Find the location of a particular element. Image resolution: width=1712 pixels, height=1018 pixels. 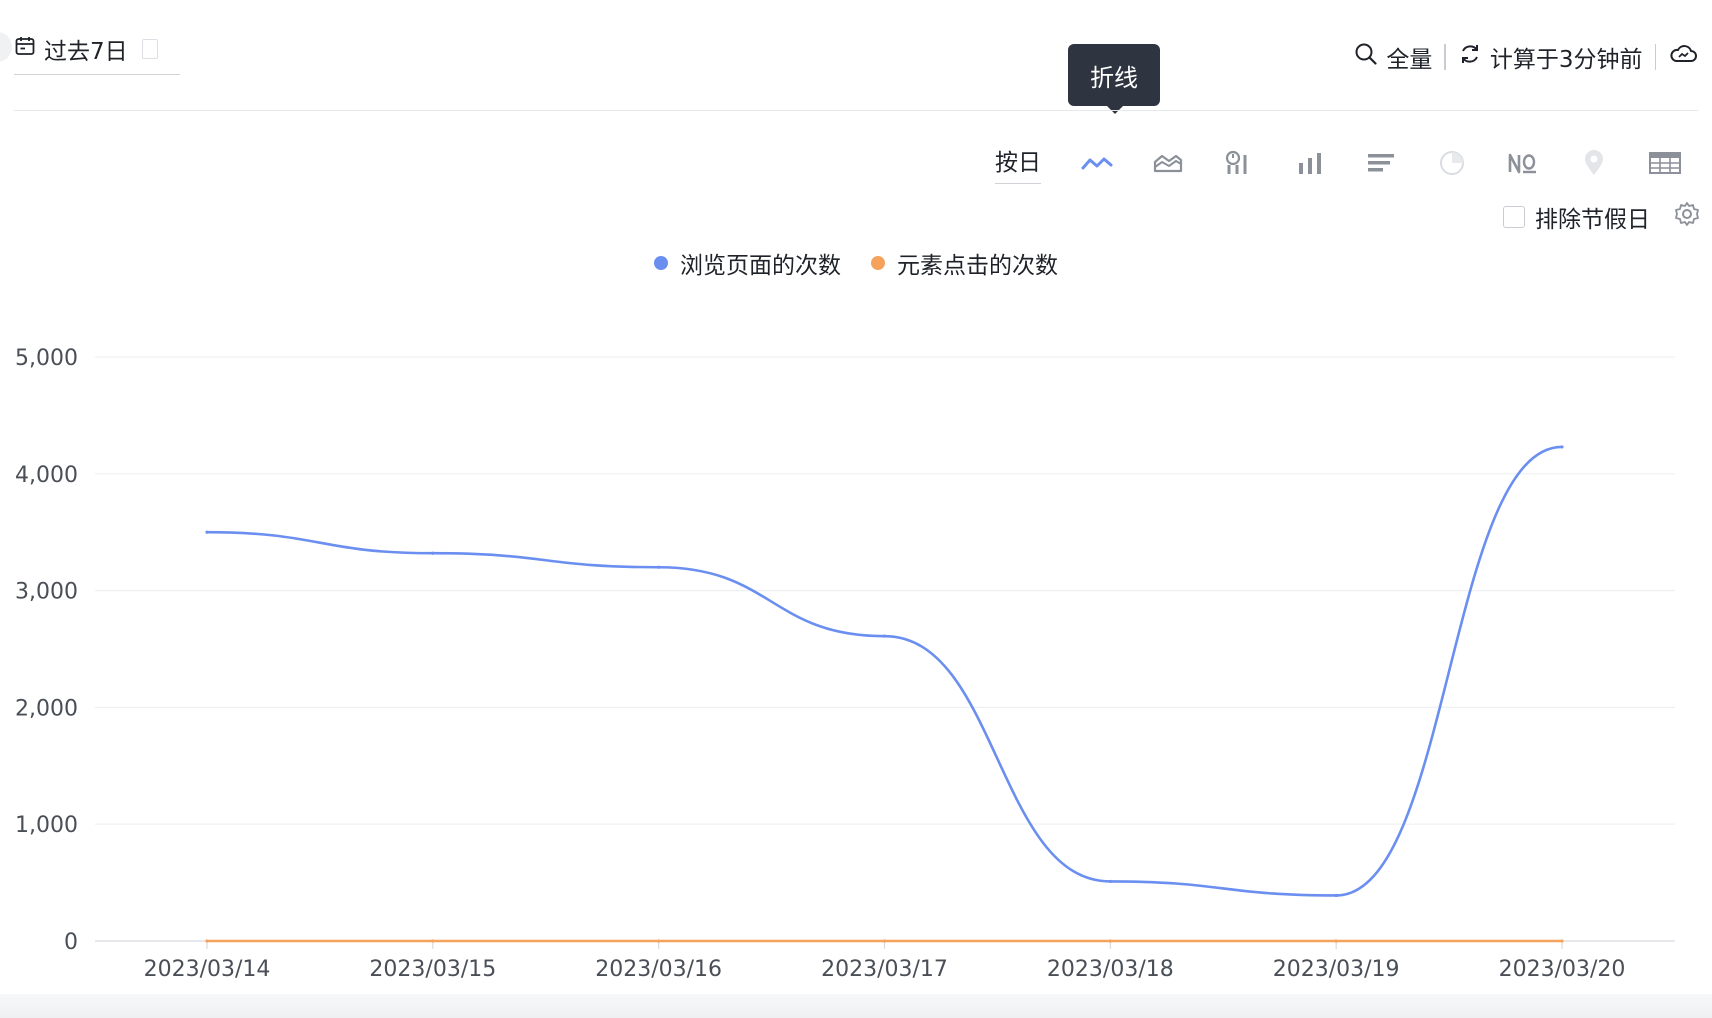

bar-chart-icon is located at coordinates (1309, 163).